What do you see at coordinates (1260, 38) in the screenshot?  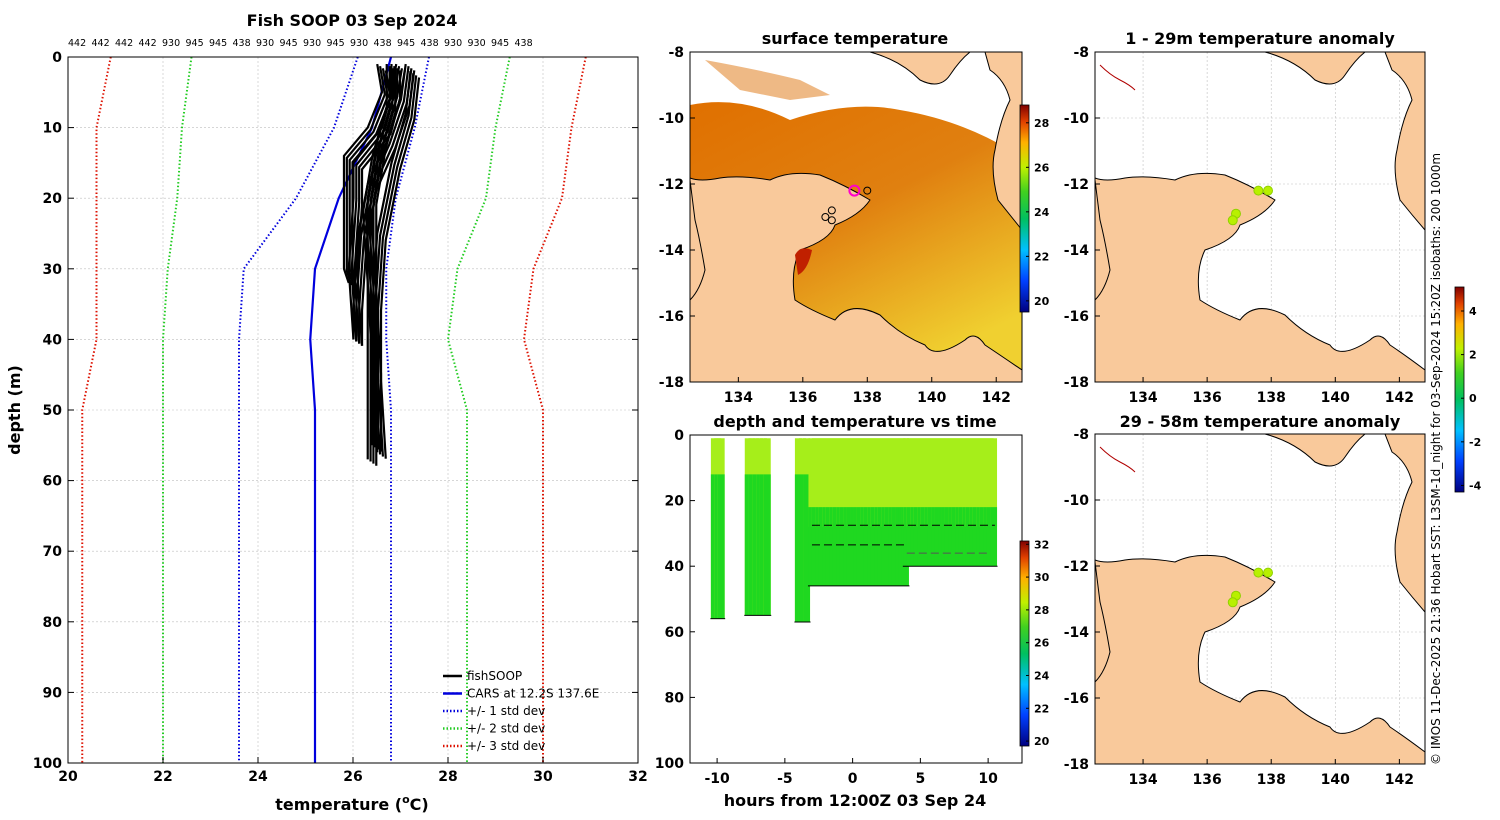 I see `anomaly1-title: 1 - 29m temperature anomaly` at bounding box center [1260, 38].